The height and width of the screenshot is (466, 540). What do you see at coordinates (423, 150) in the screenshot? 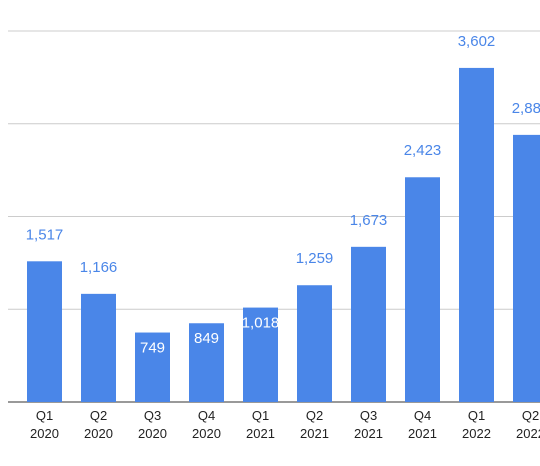
I see `value-label: 2,423` at bounding box center [423, 150].